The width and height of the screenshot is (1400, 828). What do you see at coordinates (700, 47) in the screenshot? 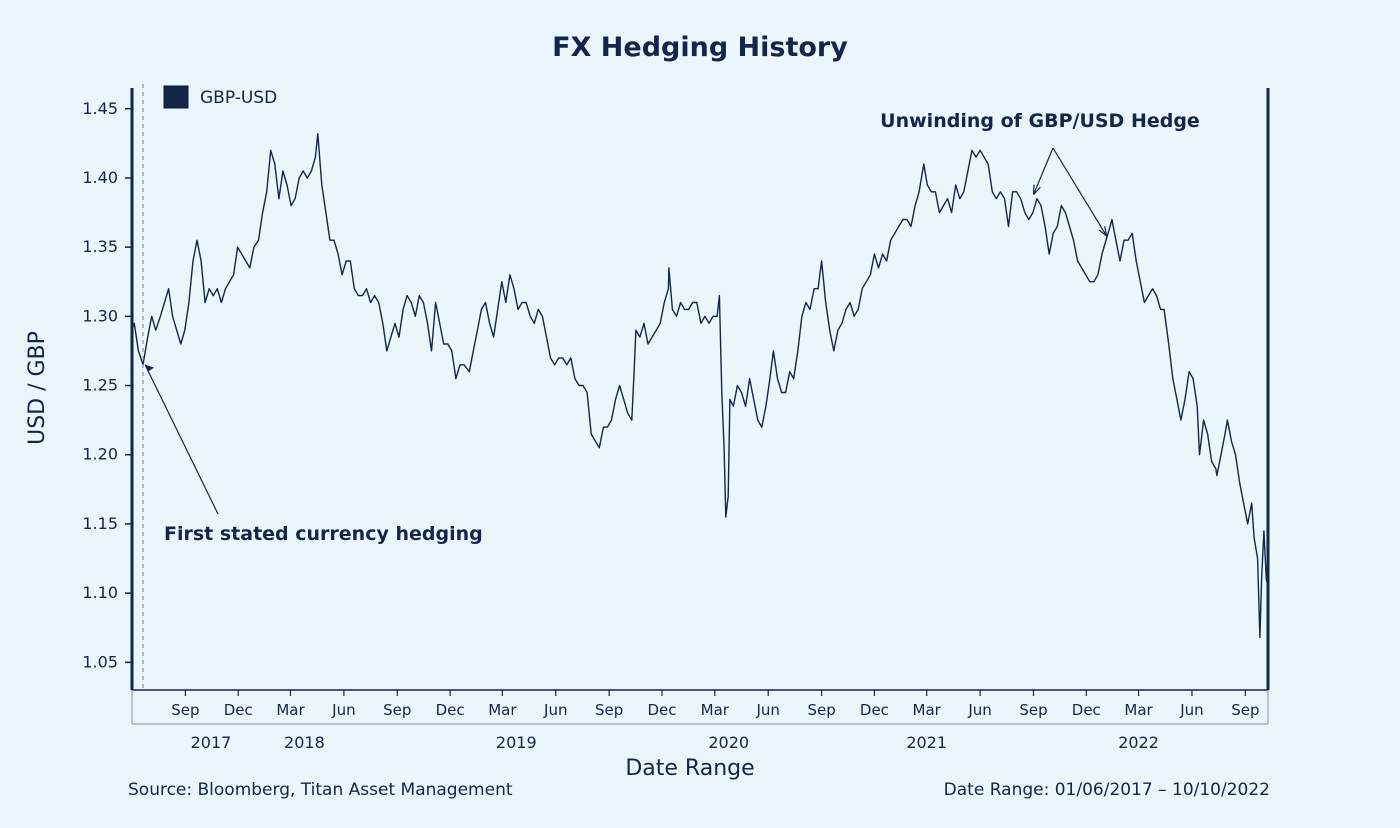
I see `chart-title: FX Hedging History` at bounding box center [700, 47].